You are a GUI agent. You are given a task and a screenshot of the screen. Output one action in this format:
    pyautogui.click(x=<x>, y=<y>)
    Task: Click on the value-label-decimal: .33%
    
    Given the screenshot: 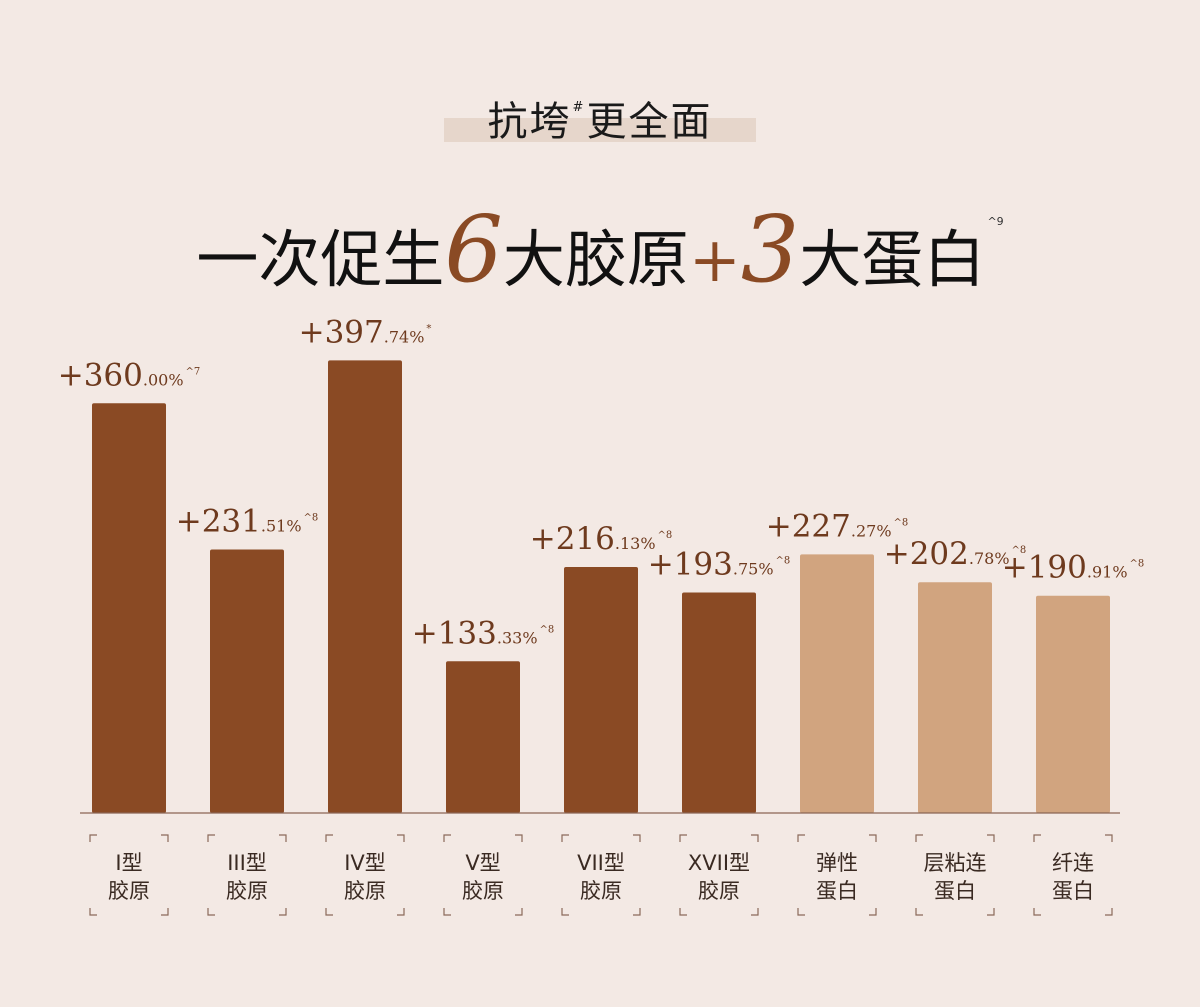 What is the action you would take?
    pyautogui.click(x=517, y=637)
    